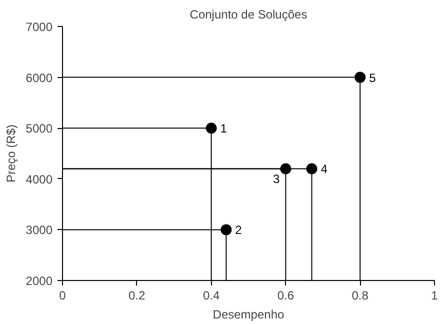 The image size is (444, 324). Describe the element at coordinates (249, 15) in the screenshot. I see `chart-title: Conjunto de Soluções` at that location.